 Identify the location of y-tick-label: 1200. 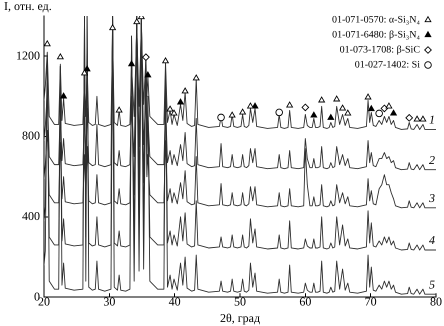
(28, 55).